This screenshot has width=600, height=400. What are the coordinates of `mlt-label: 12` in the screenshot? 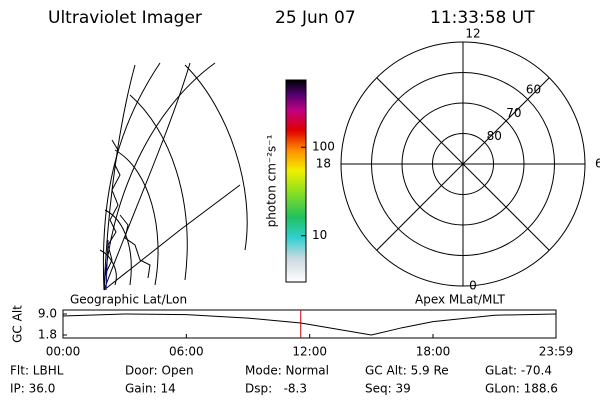 It's located at (472, 34).